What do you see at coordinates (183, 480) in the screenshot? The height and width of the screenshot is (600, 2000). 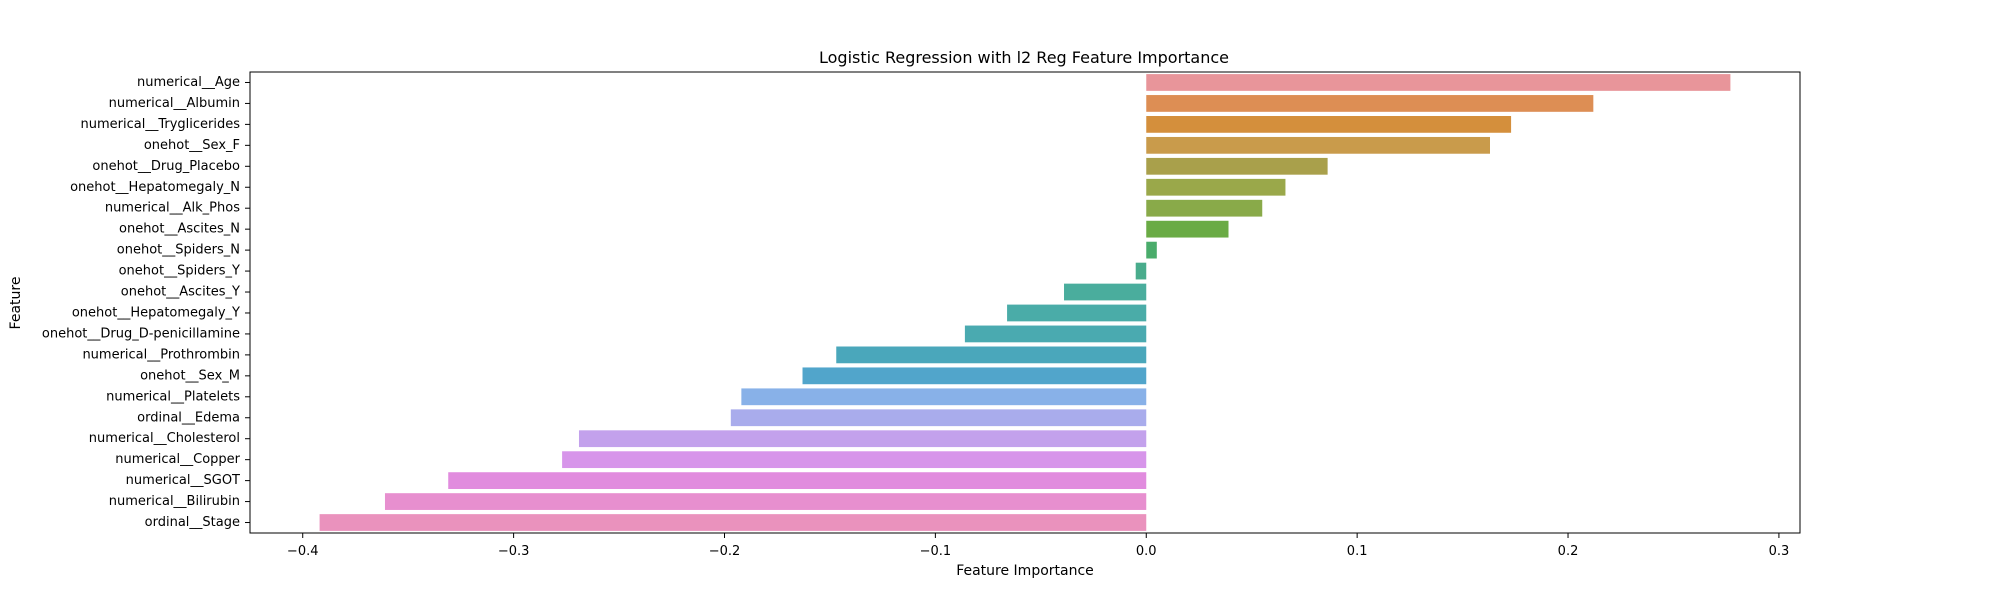 I see `y-tick-label: numerical__SGOT` at bounding box center [183, 480].